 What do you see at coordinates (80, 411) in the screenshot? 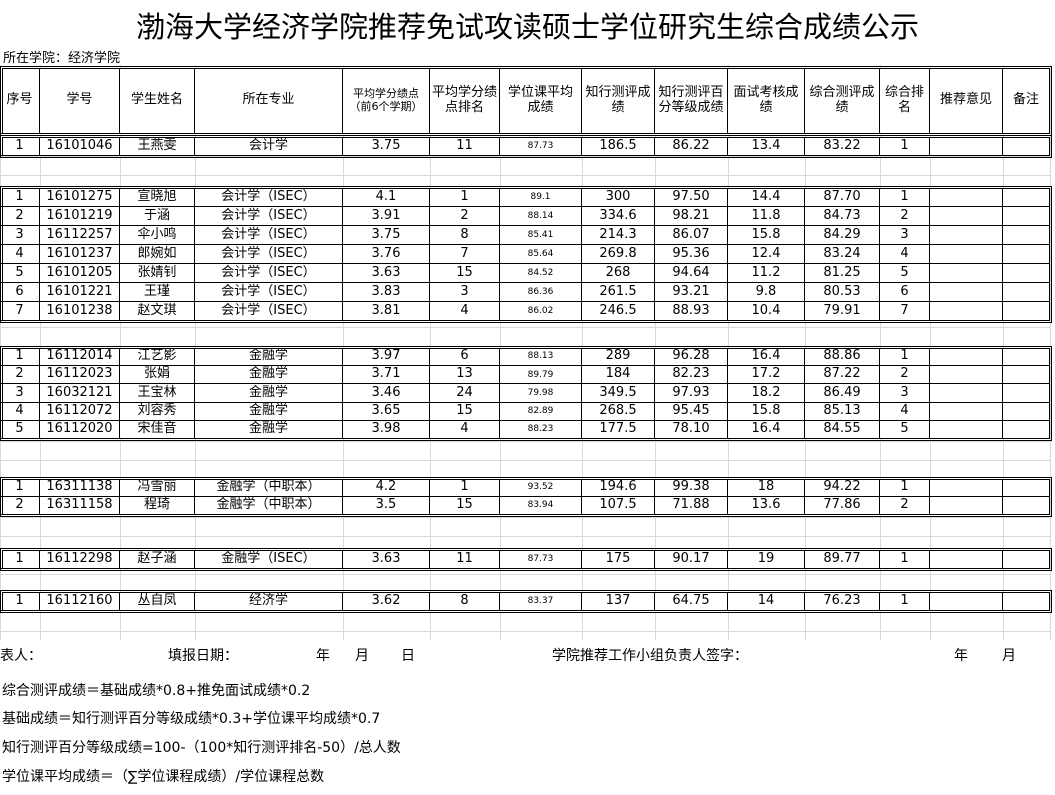
I see `table-cell: 16112072` at bounding box center [80, 411].